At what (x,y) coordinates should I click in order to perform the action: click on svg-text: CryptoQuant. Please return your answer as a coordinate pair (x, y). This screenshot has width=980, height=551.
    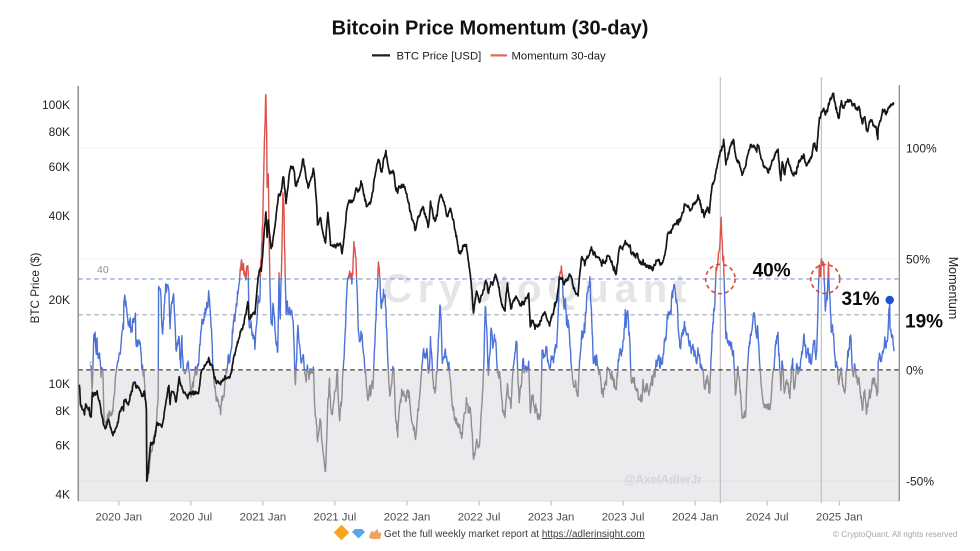
    Looking at the image, I should click on (537, 289).